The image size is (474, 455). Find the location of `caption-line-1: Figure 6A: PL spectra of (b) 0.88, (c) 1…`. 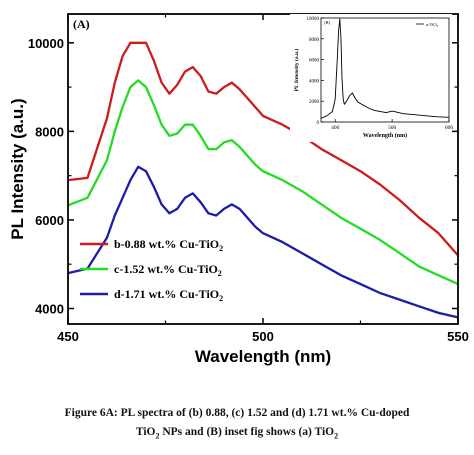

caption-line-1: Figure 6A: PL spectra of (b) 0.88, (c) 1… is located at coordinates (237, 413).